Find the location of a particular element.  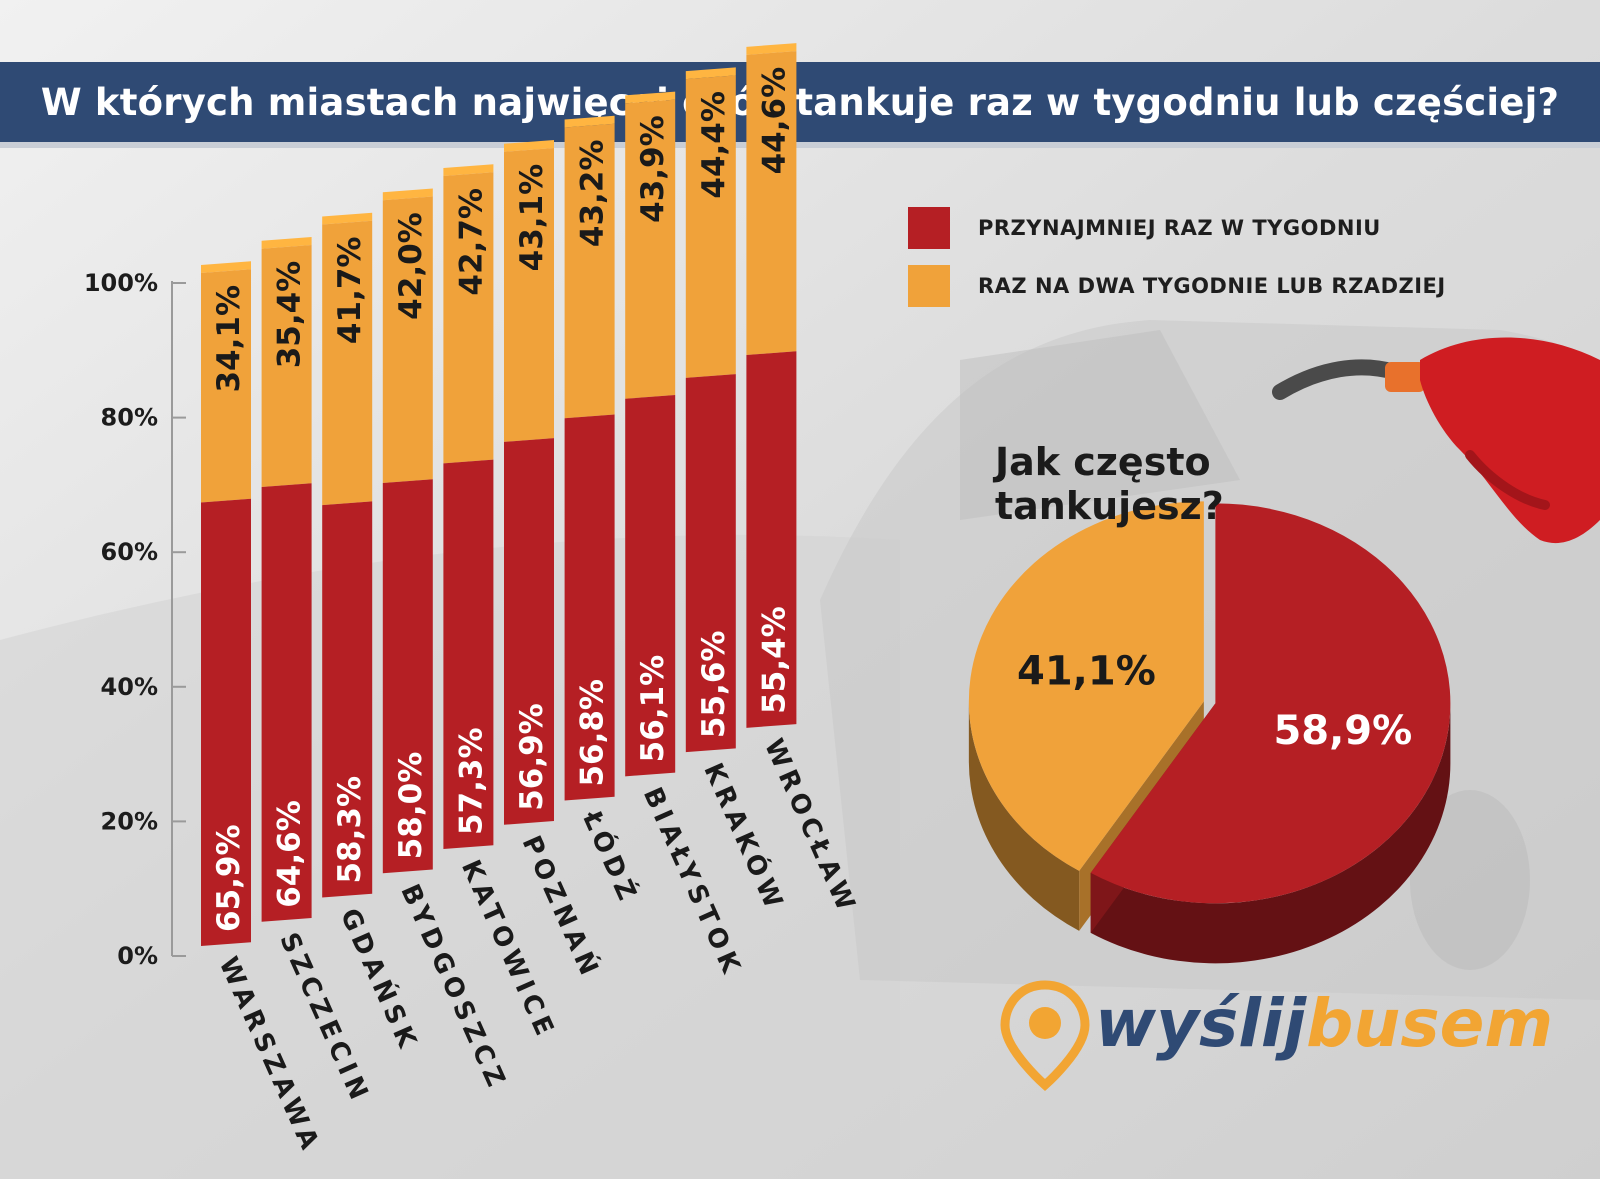

y-tick-label: 40% is located at coordinates (129, 687).